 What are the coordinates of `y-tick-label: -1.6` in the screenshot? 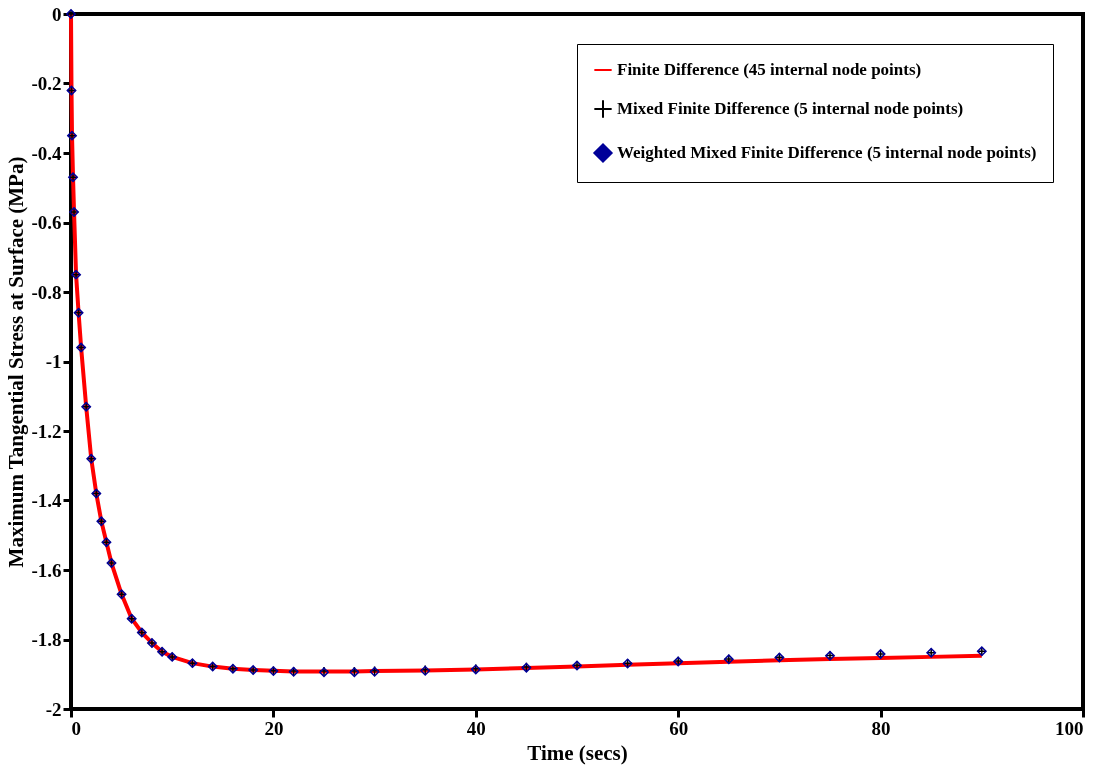 It's located at (46, 570).